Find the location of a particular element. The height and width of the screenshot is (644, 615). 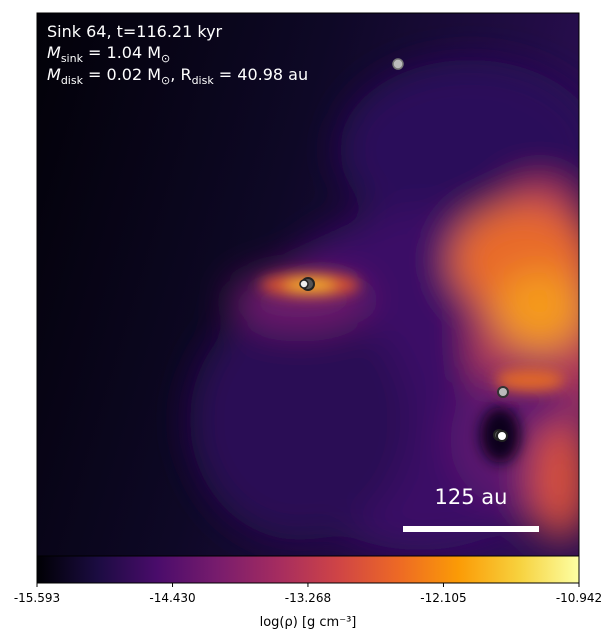

colorbar is located at coordinates (308, 569).